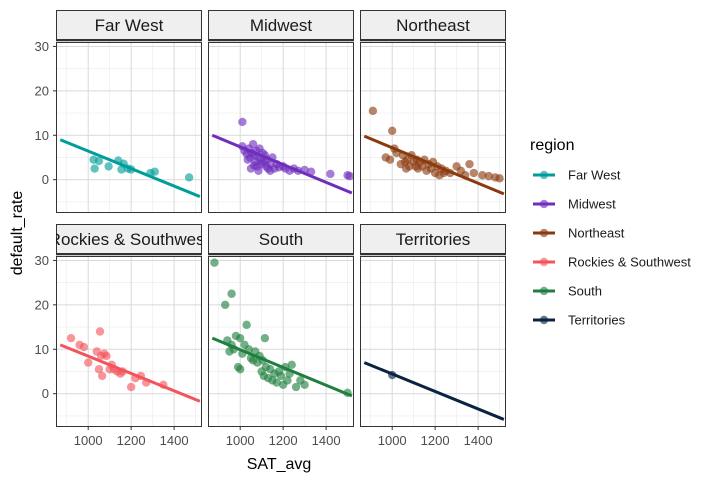 This screenshot has width=720, height=480. I want to click on legend-label: Territories, so click(597, 320).